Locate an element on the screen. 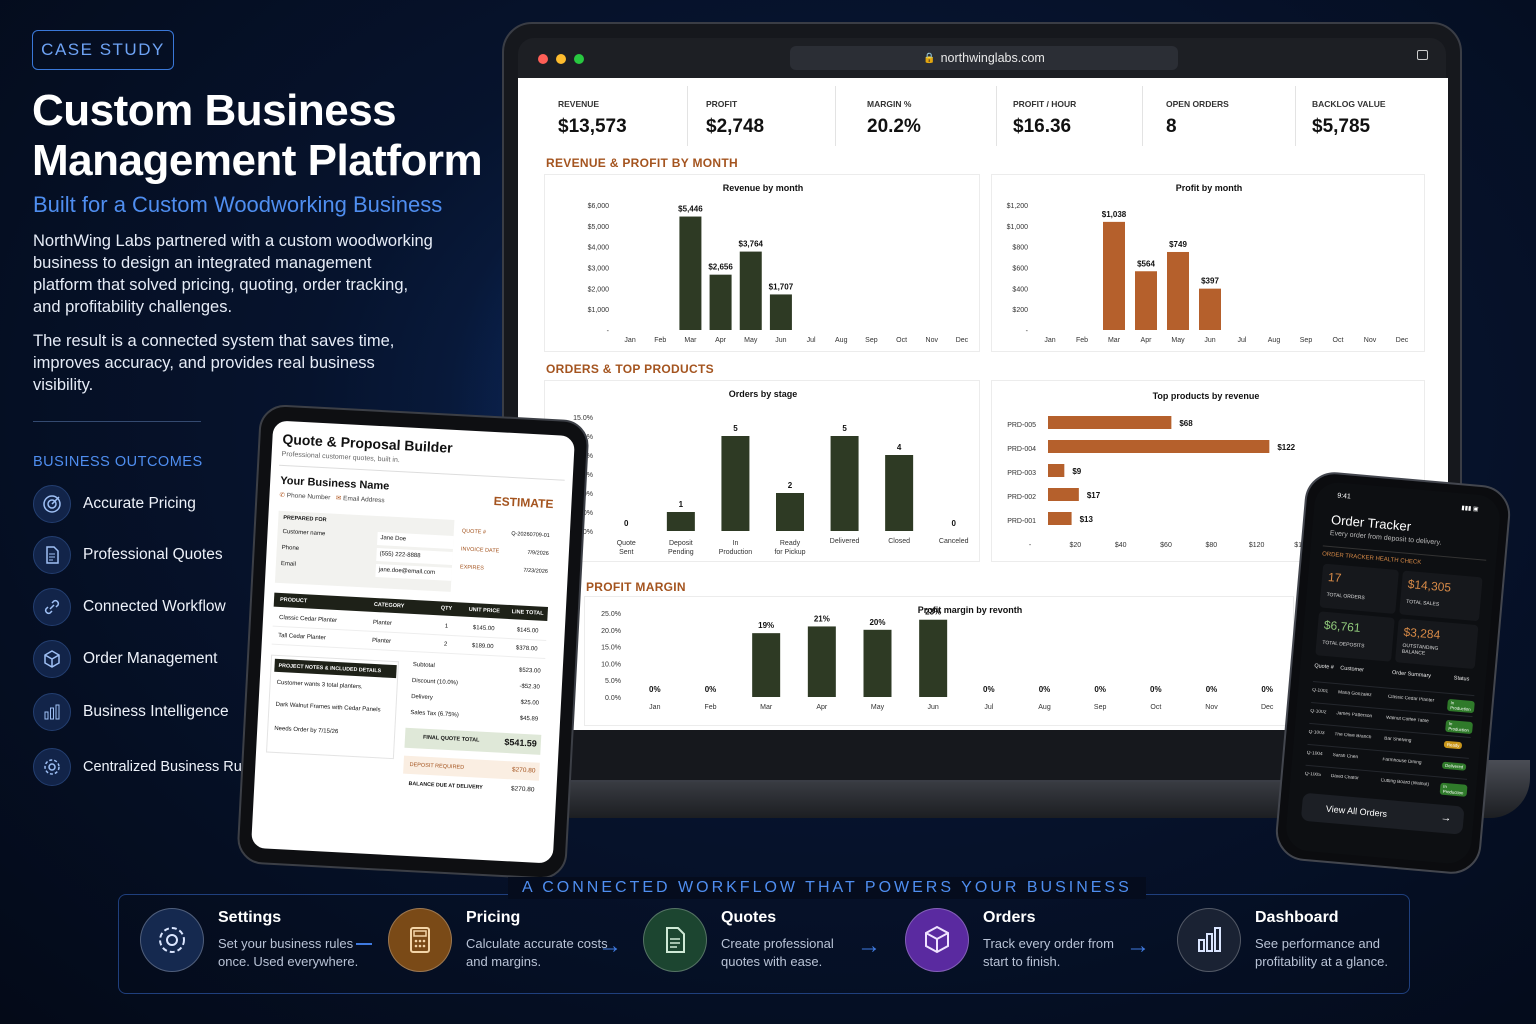 This screenshot has width=1536, height=1024. data-label: $9 is located at coordinates (1076, 471).